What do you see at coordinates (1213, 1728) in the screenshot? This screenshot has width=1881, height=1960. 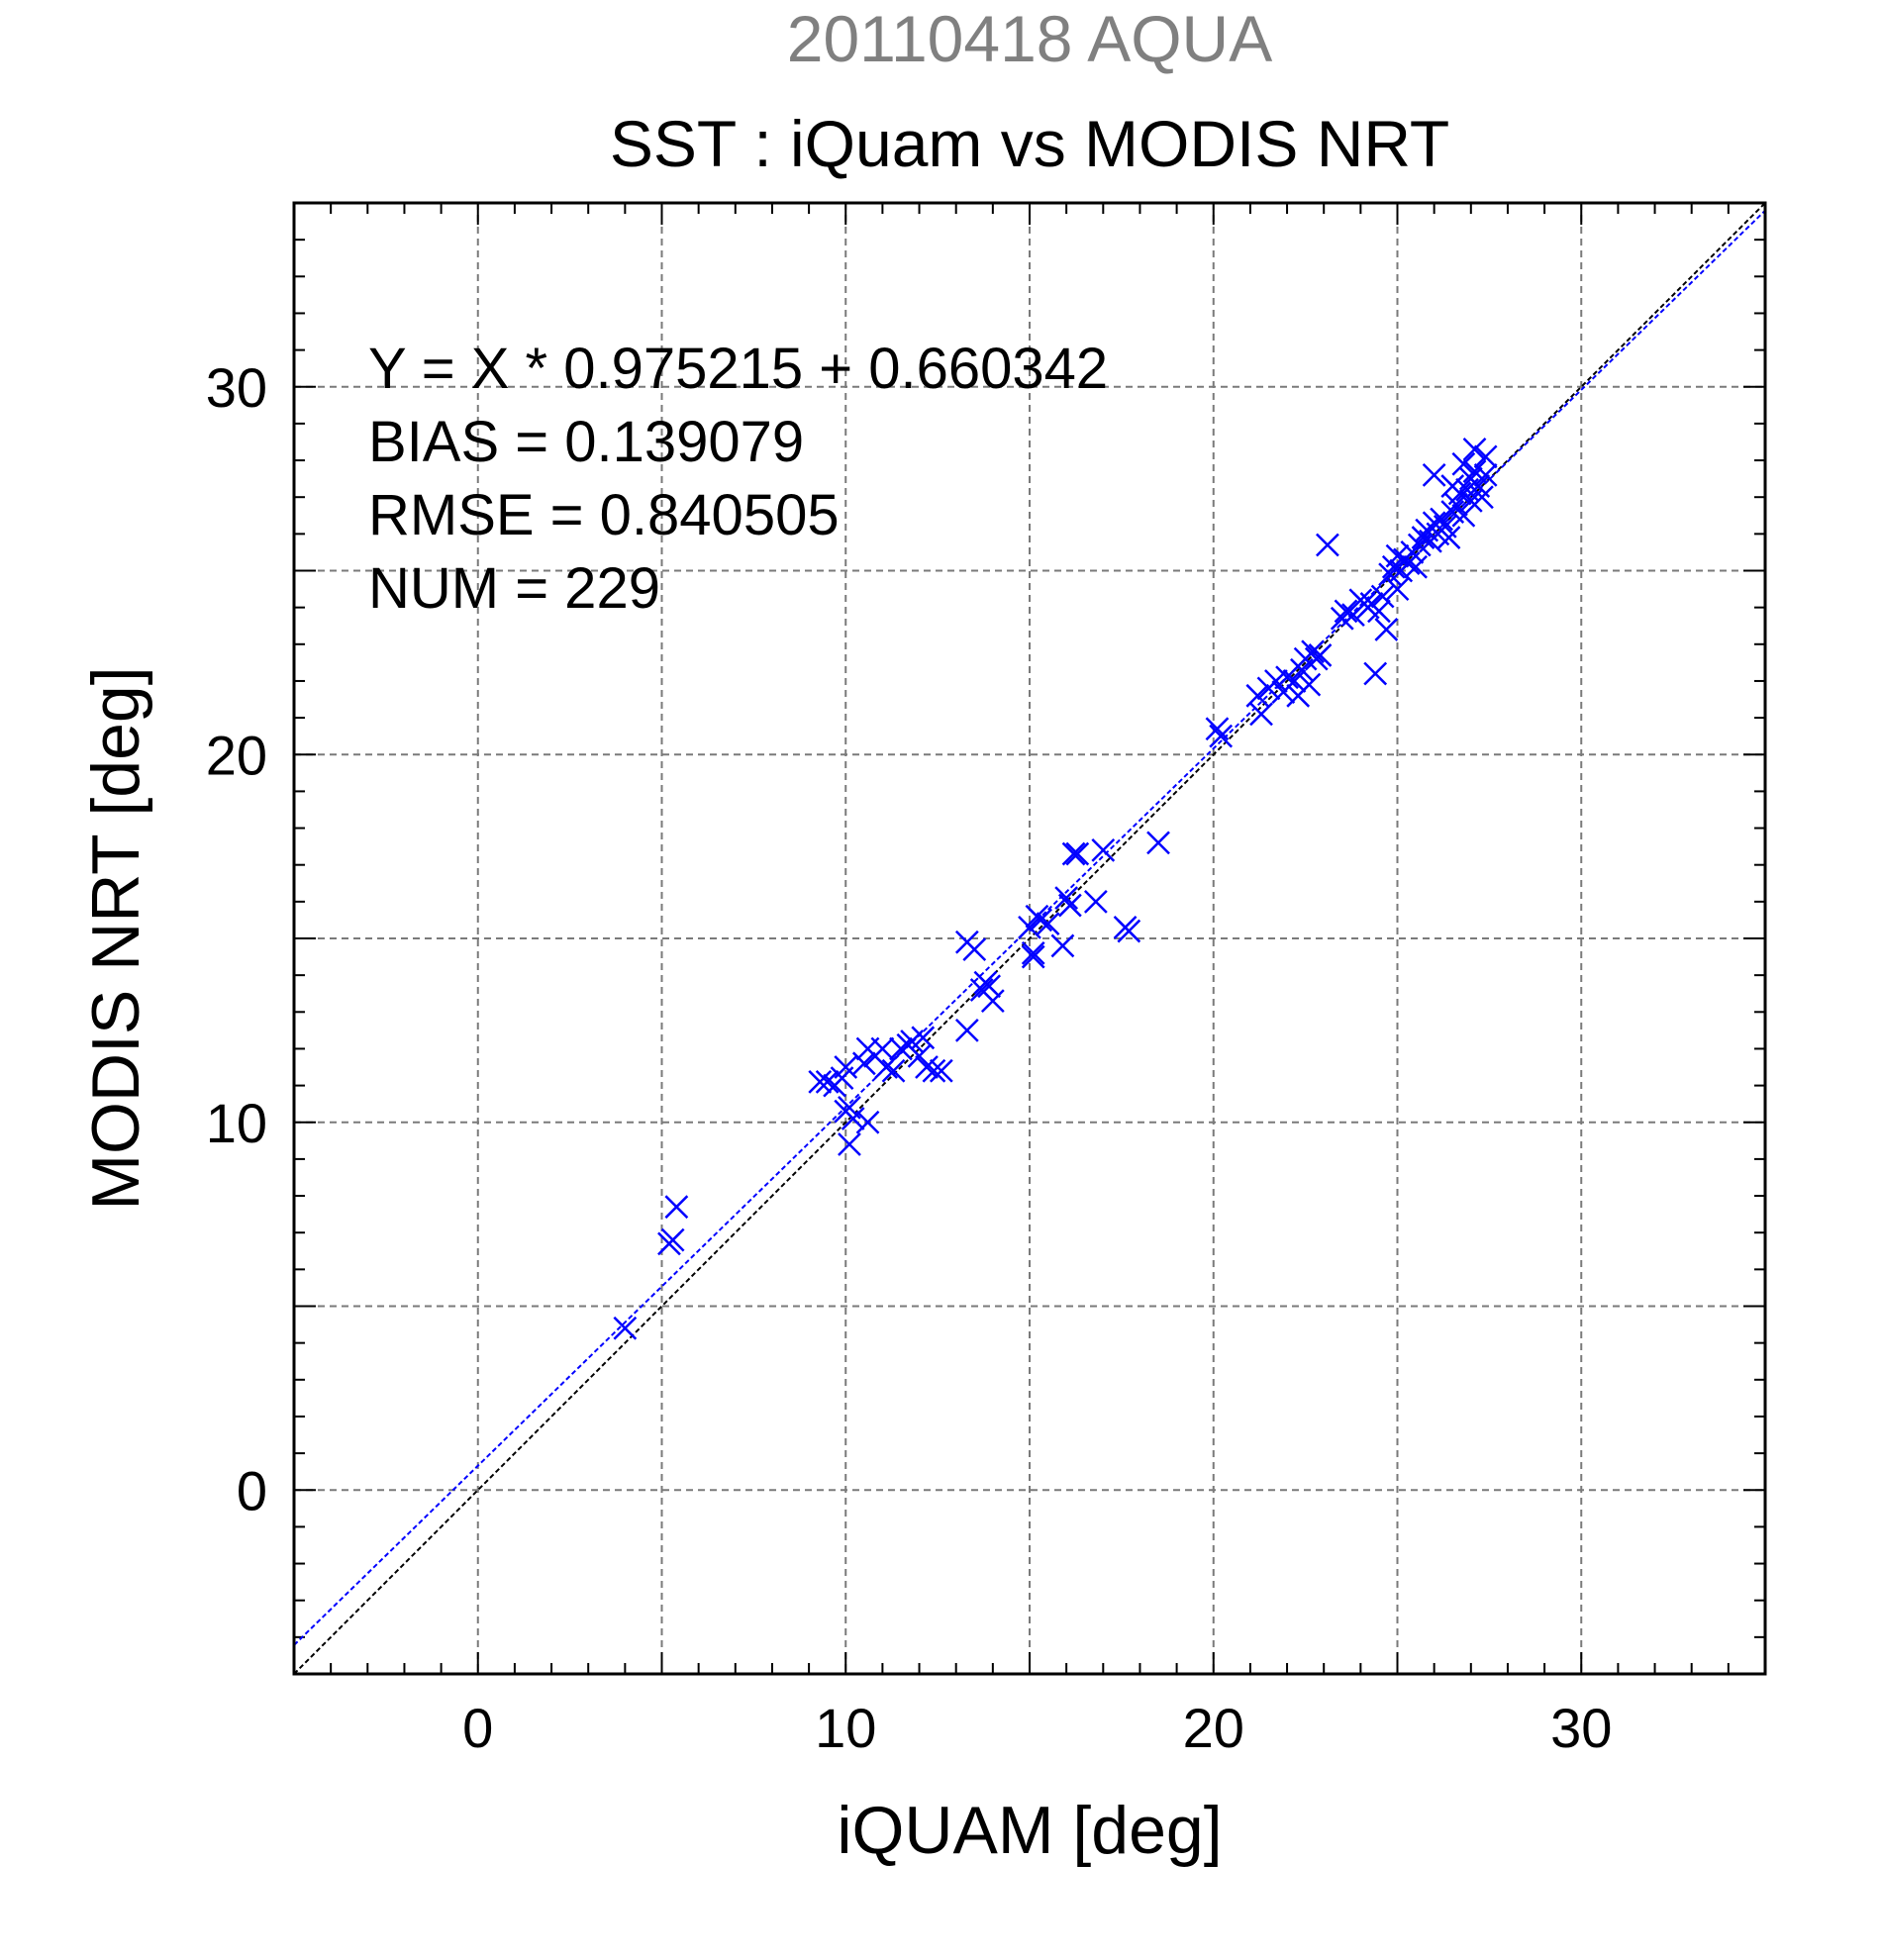 I see `x-tick-label: 20` at bounding box center [1213, 1728].